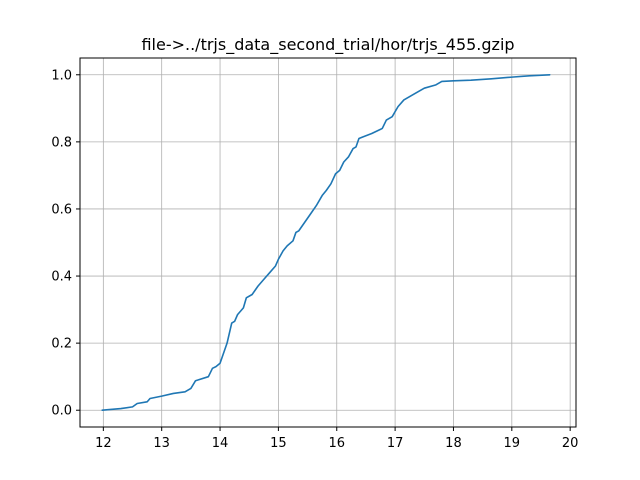  What do you see at coordinates (61, 344) in the screenshot?
I see `y-tick-label: 0.2` at bounding box center [61, 344].